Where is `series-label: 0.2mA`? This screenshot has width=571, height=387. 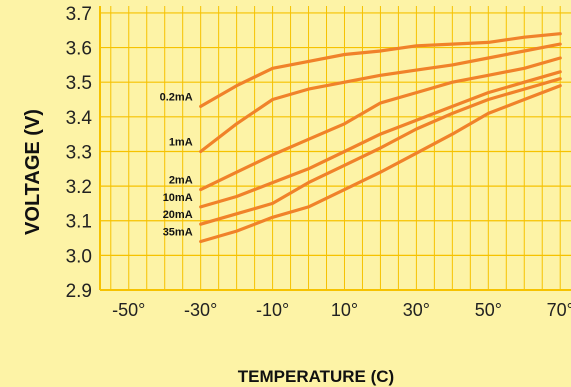
series-label: 0.2mA is located at coordinates (176, 97).